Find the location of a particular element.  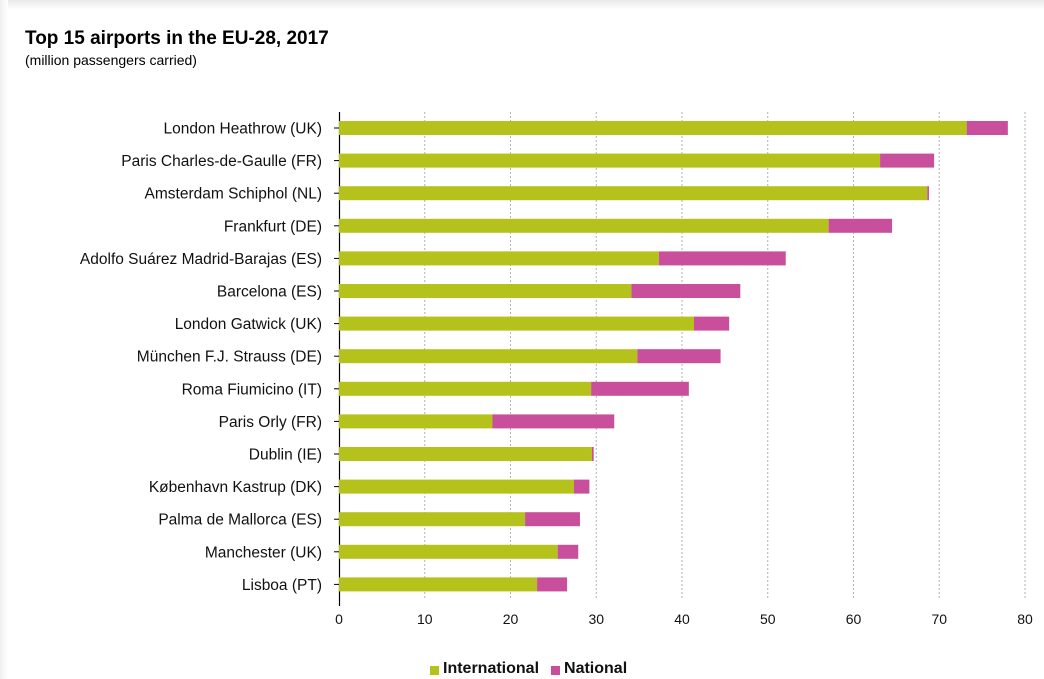

category-label: Barcelona (ES) is located at coordinates (269, 292).